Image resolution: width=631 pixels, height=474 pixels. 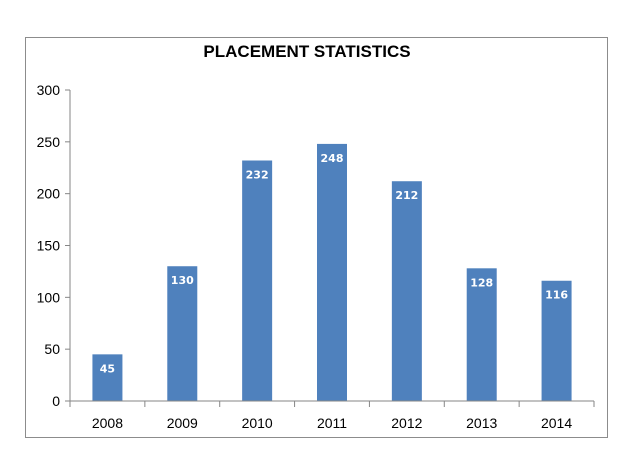 I want to click on x-tick-label-2012: 2012, so click(x=406, y=423).